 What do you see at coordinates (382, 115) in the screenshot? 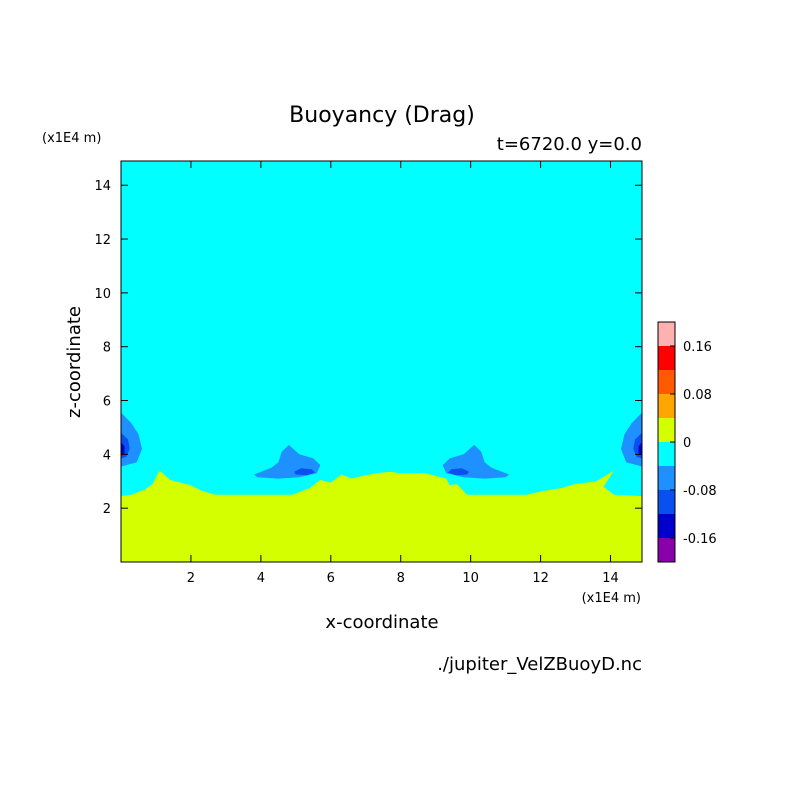
I see `chart-title: Buoyancy (Drag)` at bounding box center [382, 115].